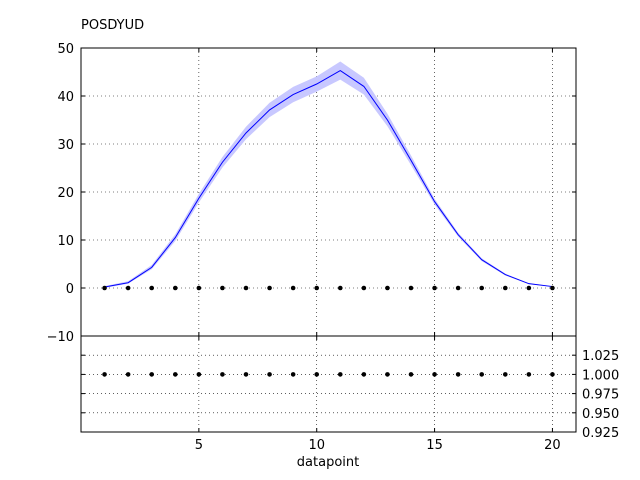  Describe the element at coordinates (600, 375) in the screenshot. I see `ratio-y-tick-label: 1.000` at that location.